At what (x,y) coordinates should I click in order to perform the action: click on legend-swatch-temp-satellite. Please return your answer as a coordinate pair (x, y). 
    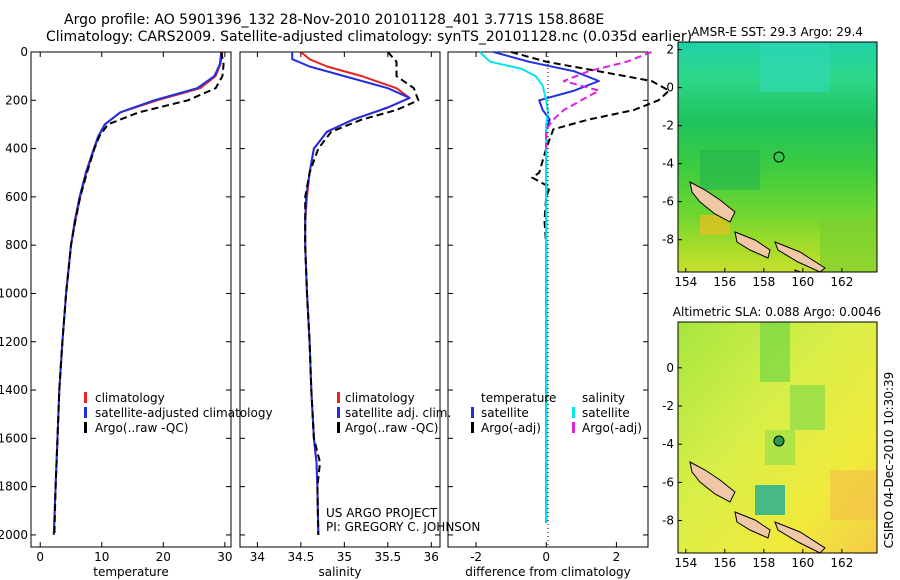
    Looking at the image, I should click on (472, 412).